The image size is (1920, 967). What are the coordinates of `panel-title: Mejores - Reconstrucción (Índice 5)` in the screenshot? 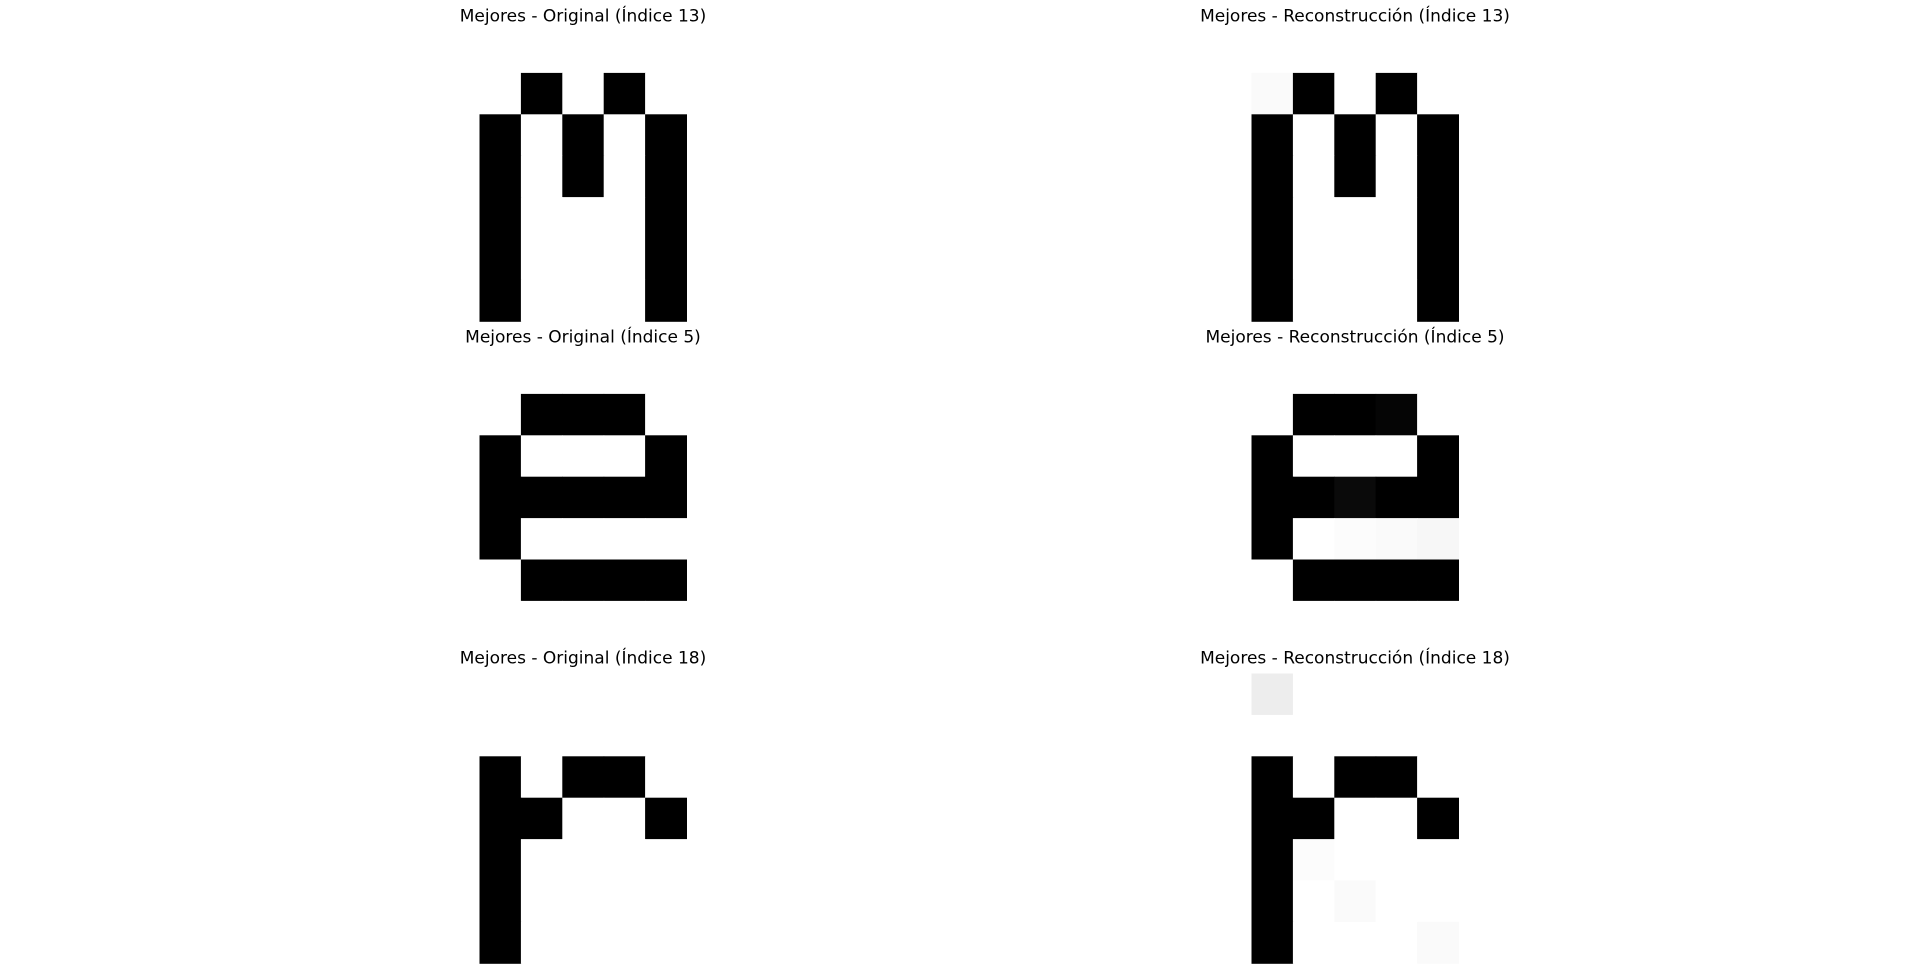 It's located at (1354, 337).